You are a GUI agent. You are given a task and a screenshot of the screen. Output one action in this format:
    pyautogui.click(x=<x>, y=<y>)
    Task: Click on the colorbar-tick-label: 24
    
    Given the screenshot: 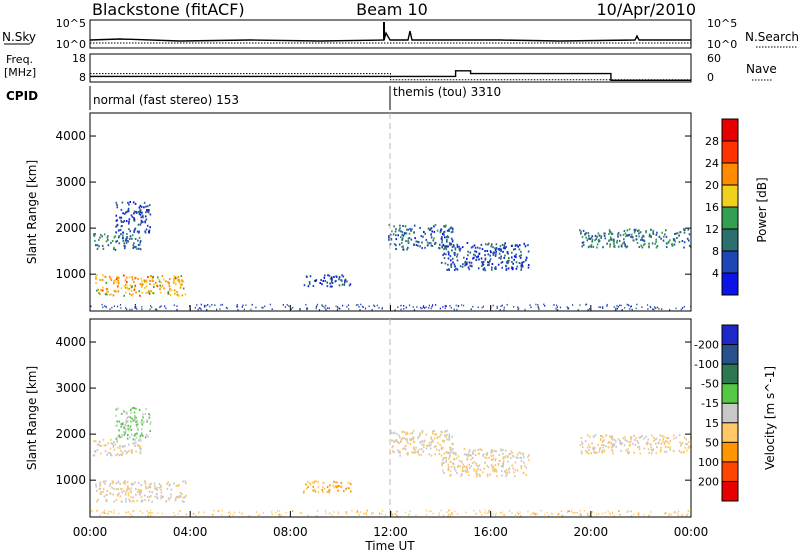 What is the action you would take?
    pyautogui.click(x=712, y=163)
    